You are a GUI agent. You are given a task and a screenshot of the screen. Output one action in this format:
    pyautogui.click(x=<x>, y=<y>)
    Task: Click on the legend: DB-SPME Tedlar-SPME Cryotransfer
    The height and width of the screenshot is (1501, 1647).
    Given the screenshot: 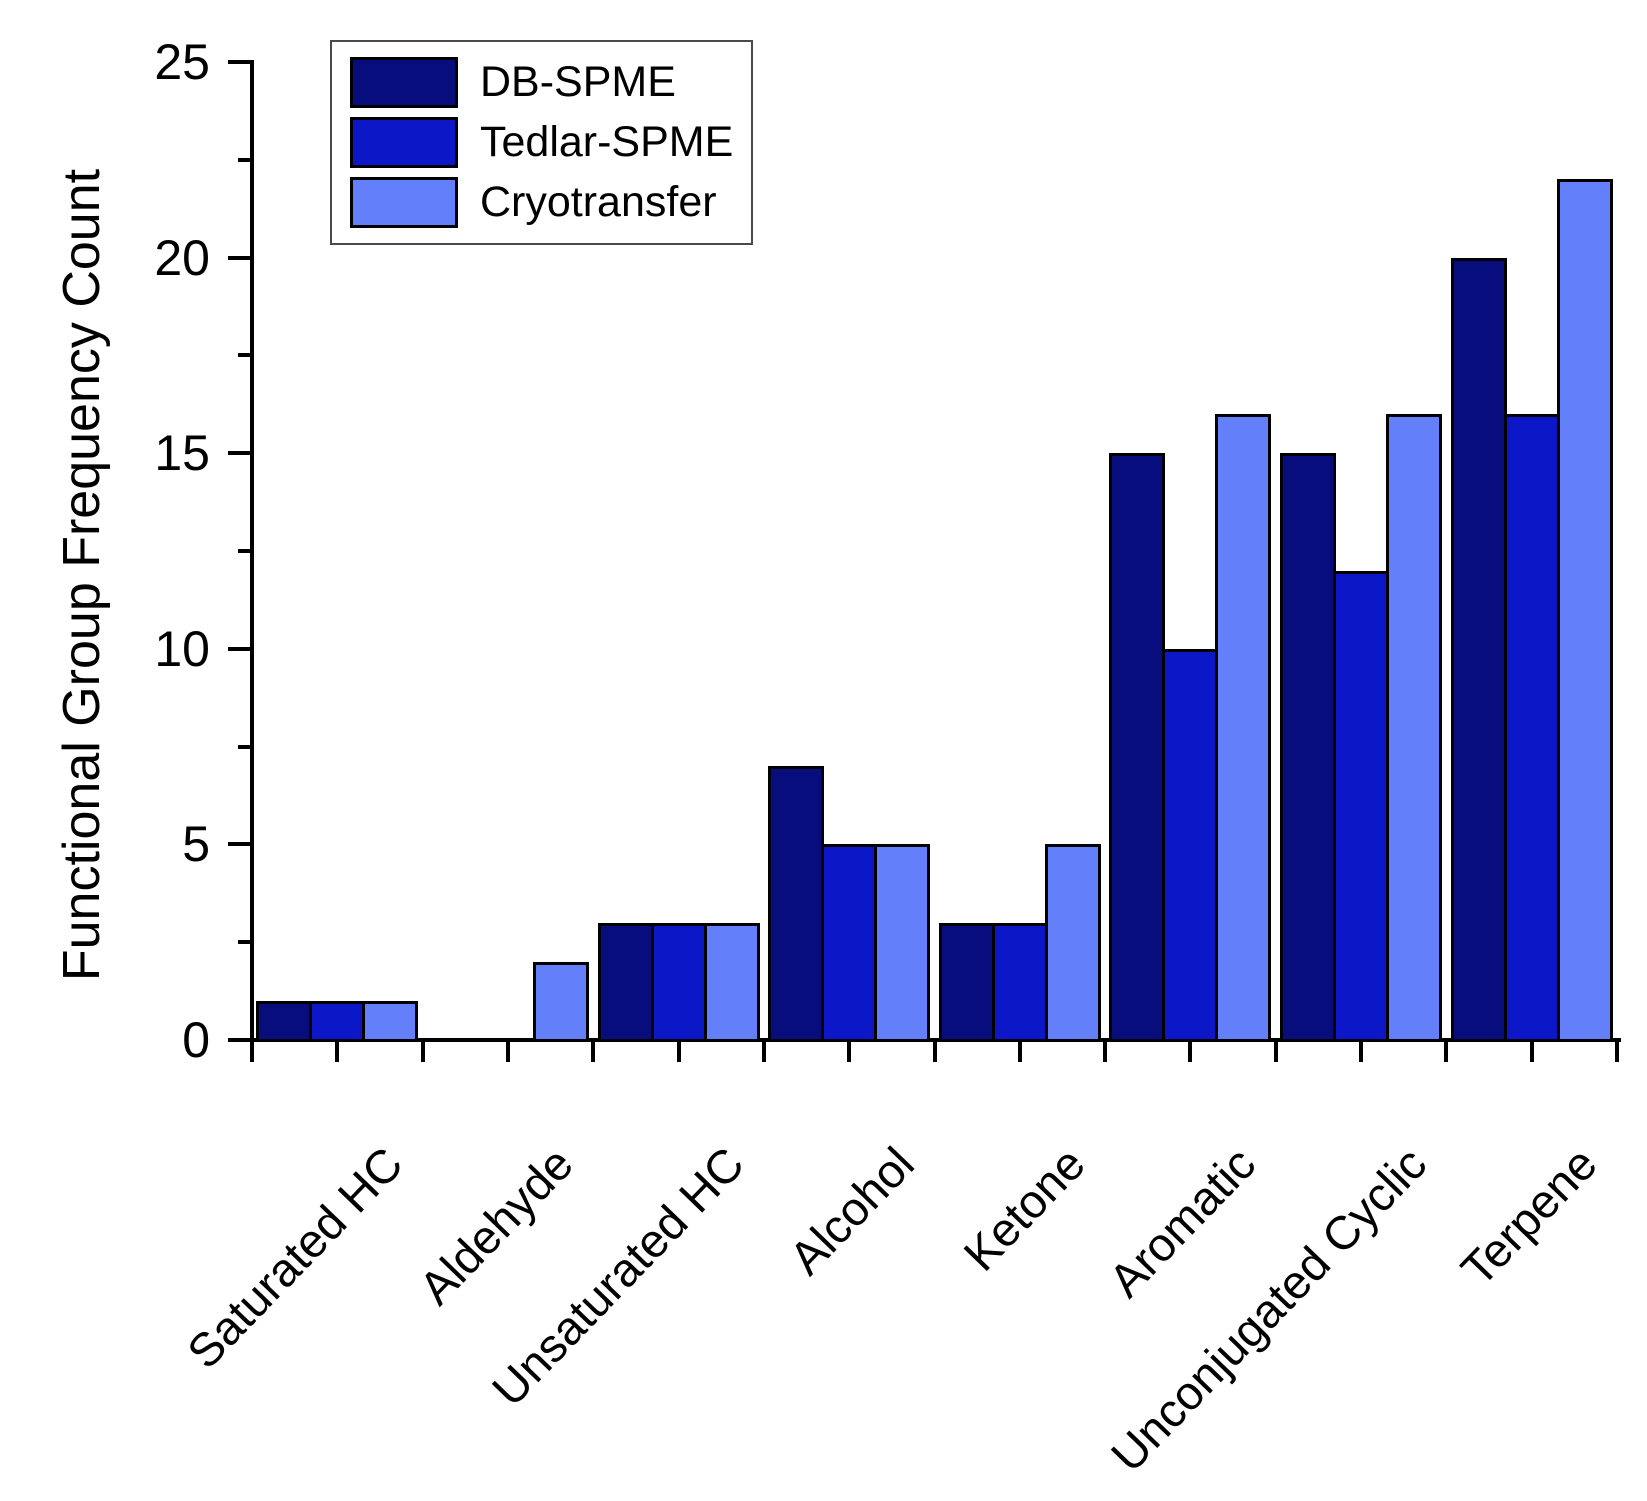 What is the action you would take?
    pyautogui.click(x=542, y=142)
    